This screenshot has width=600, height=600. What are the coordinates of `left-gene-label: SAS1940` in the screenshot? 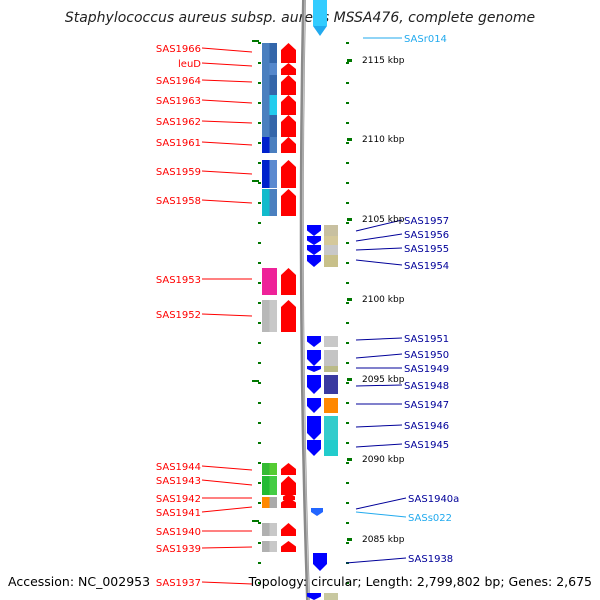 It's located at (178, 532).